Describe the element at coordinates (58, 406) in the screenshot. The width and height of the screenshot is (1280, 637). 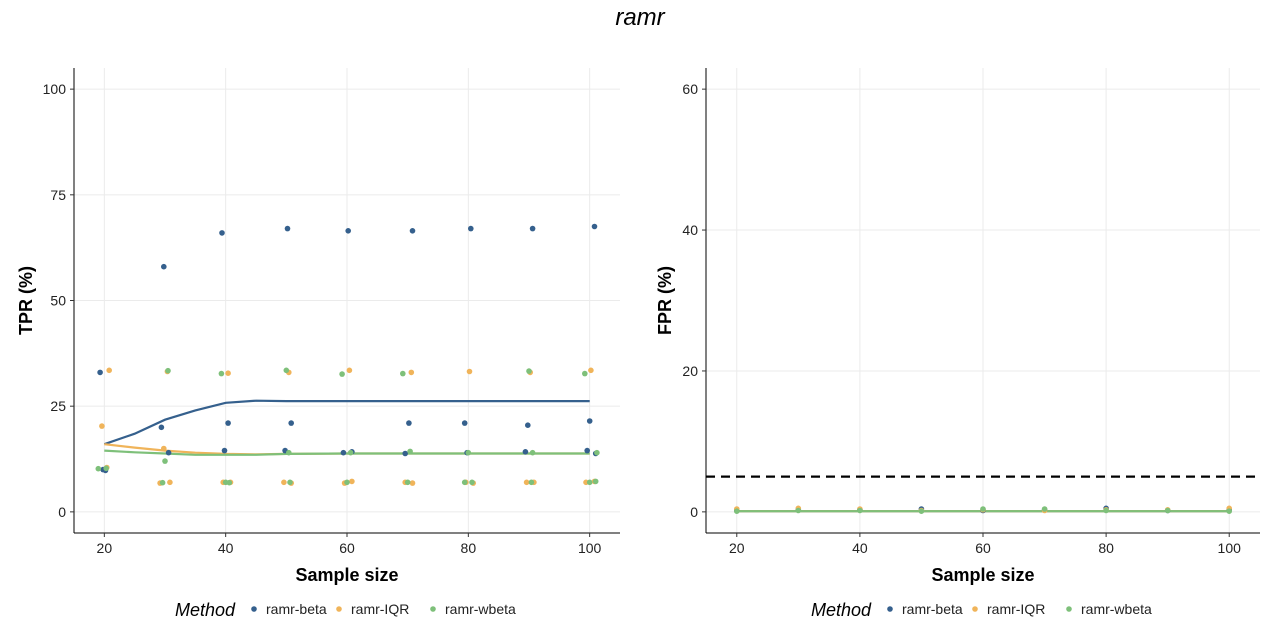
I see `y-tick-label: 25` at that location.